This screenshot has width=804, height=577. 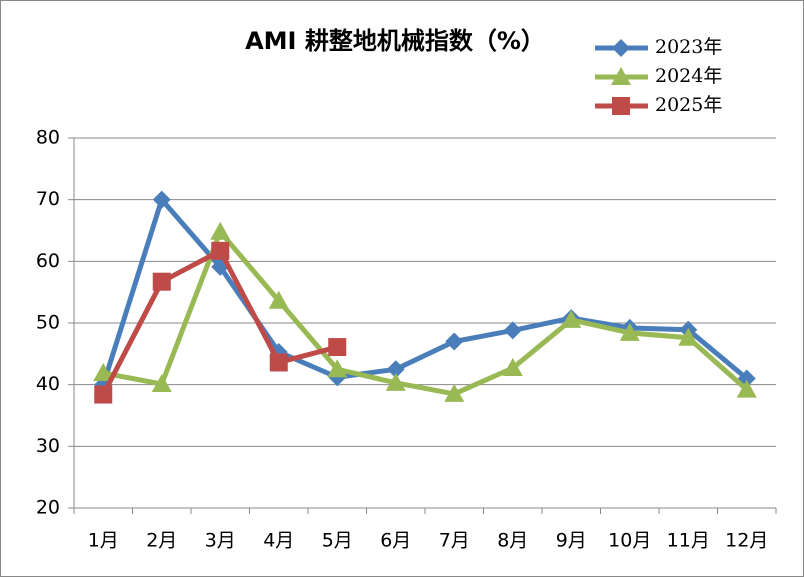 What do you see at coordinates (395, 541) in the screenshot?
I see `x-tick-label: 6月` at bounding box center [395, 541].